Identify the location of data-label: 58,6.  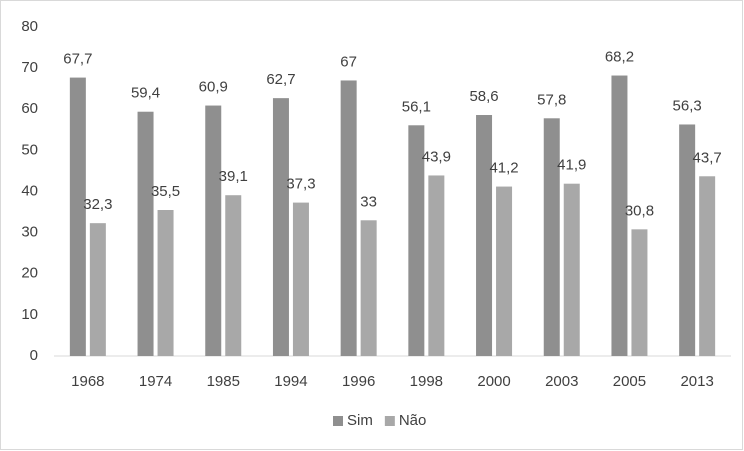
(483, 96).